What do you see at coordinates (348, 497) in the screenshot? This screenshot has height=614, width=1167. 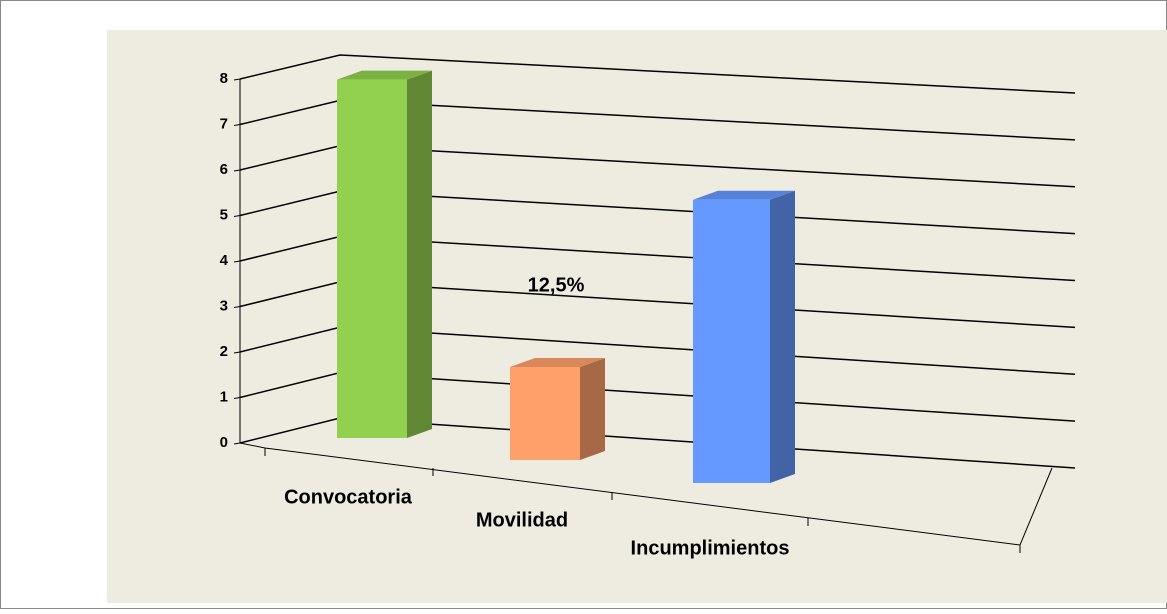 I see `x-tick-label: Convocatoria` at bounding box center [348, 497].